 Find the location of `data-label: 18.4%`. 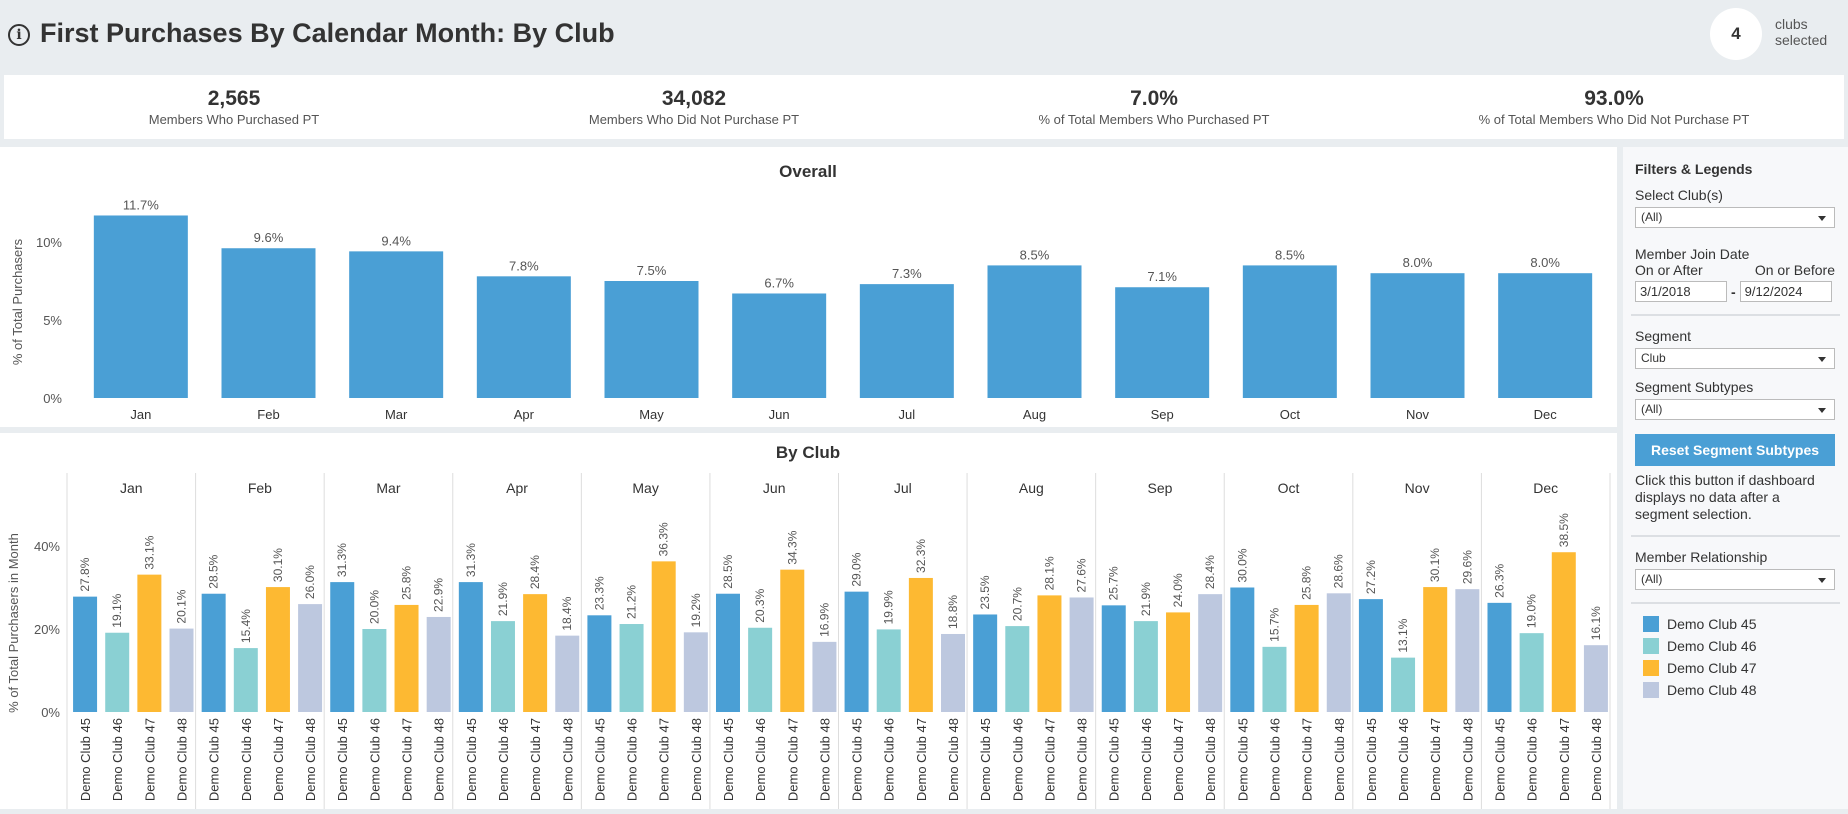

data-label: 18.4% is located at coordinates (567, 613).